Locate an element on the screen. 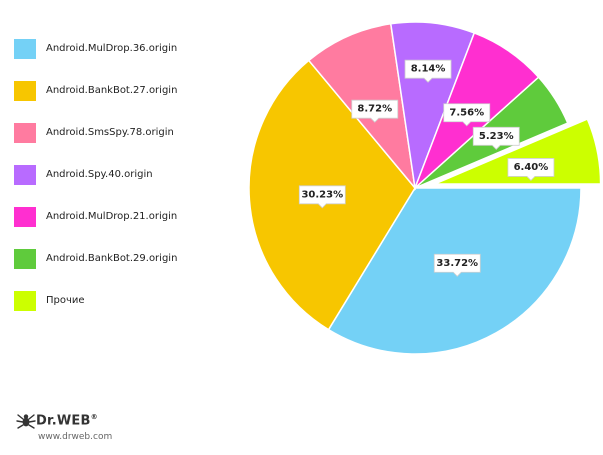 The height and width of the screenshot is (455, 603). legend-label: Android.BankBot.27.origin is located at coordinates (112, 90).